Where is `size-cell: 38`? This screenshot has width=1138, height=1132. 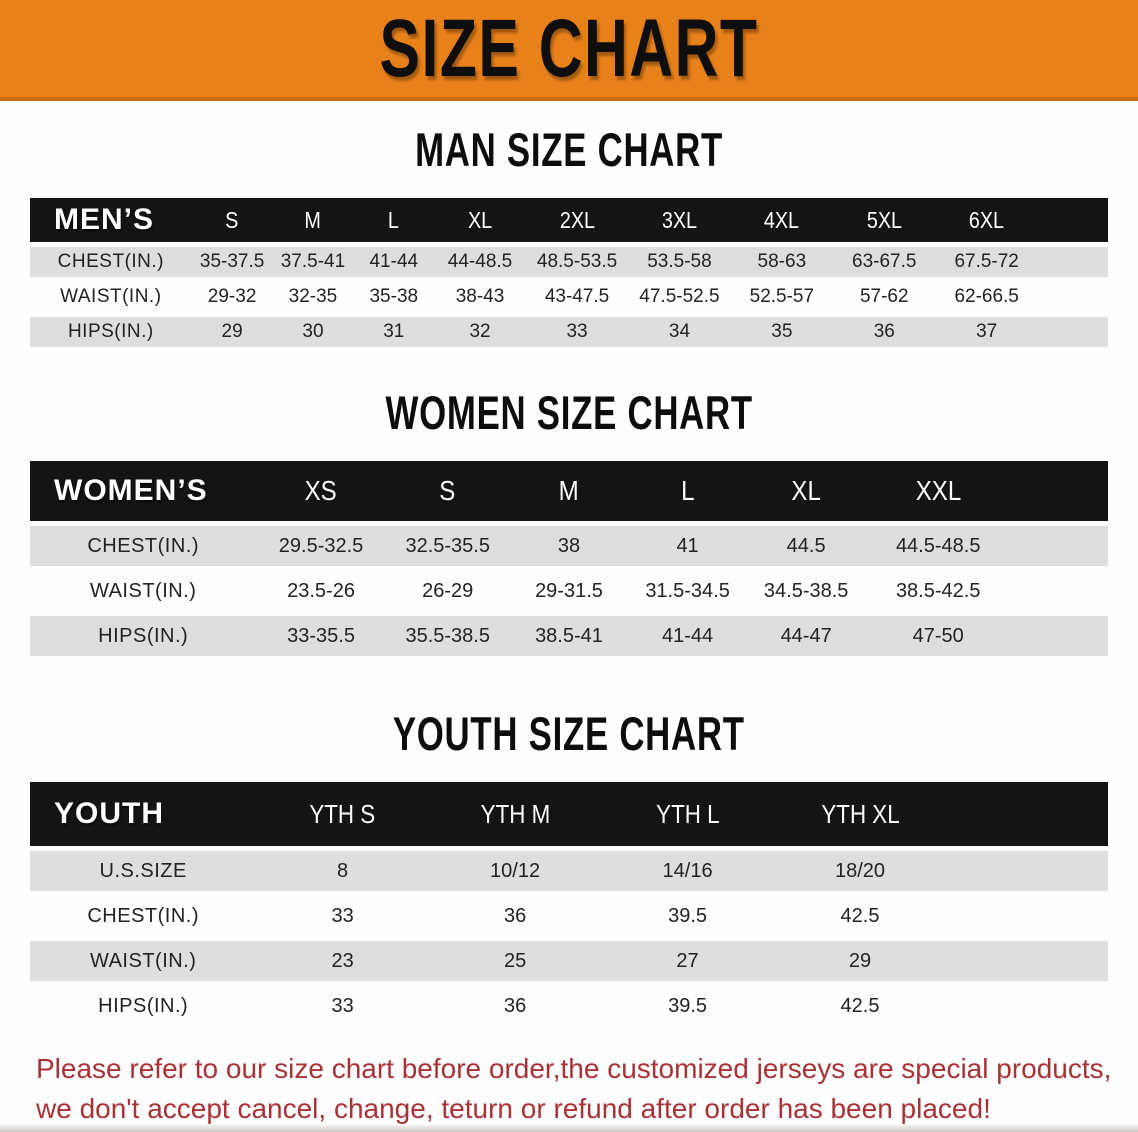 size-cell: 38 is located at coordinates (569, 546).